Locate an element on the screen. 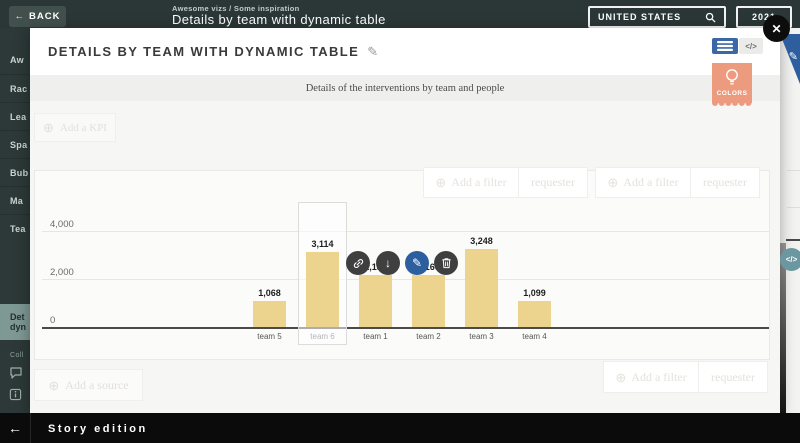 The image size is (800, 443). colors-badge-label: COLORS is located at coordinates (732, 93).